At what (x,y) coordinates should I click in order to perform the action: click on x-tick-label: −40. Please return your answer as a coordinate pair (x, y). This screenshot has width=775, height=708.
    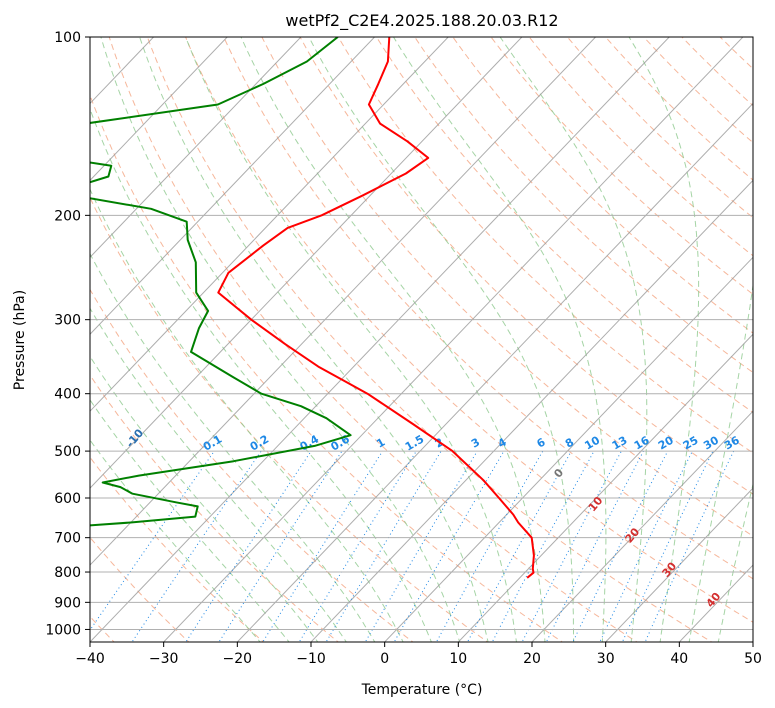
    Looking at the image, I should click on (90, 659).